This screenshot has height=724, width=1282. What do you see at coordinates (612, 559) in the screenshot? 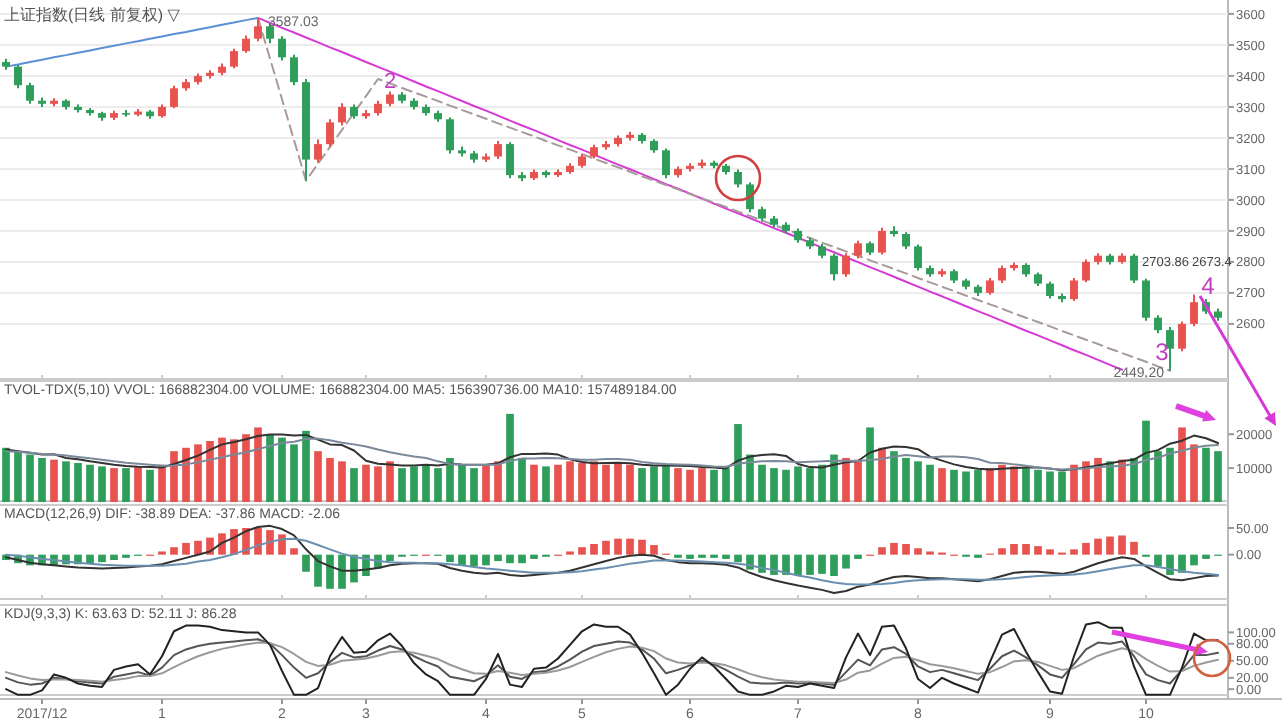
I see `line-series` at bounding box center [612, 559].